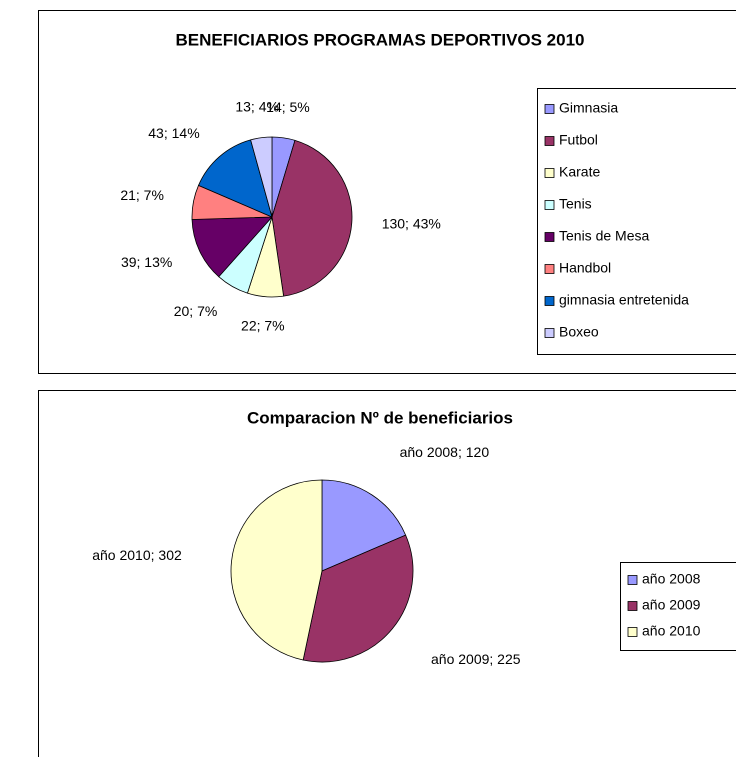 Image resolution: width=736 pixels, height=757 pixels. I want to click on legend-label: Tenis de Mesa, so click(604, 236).